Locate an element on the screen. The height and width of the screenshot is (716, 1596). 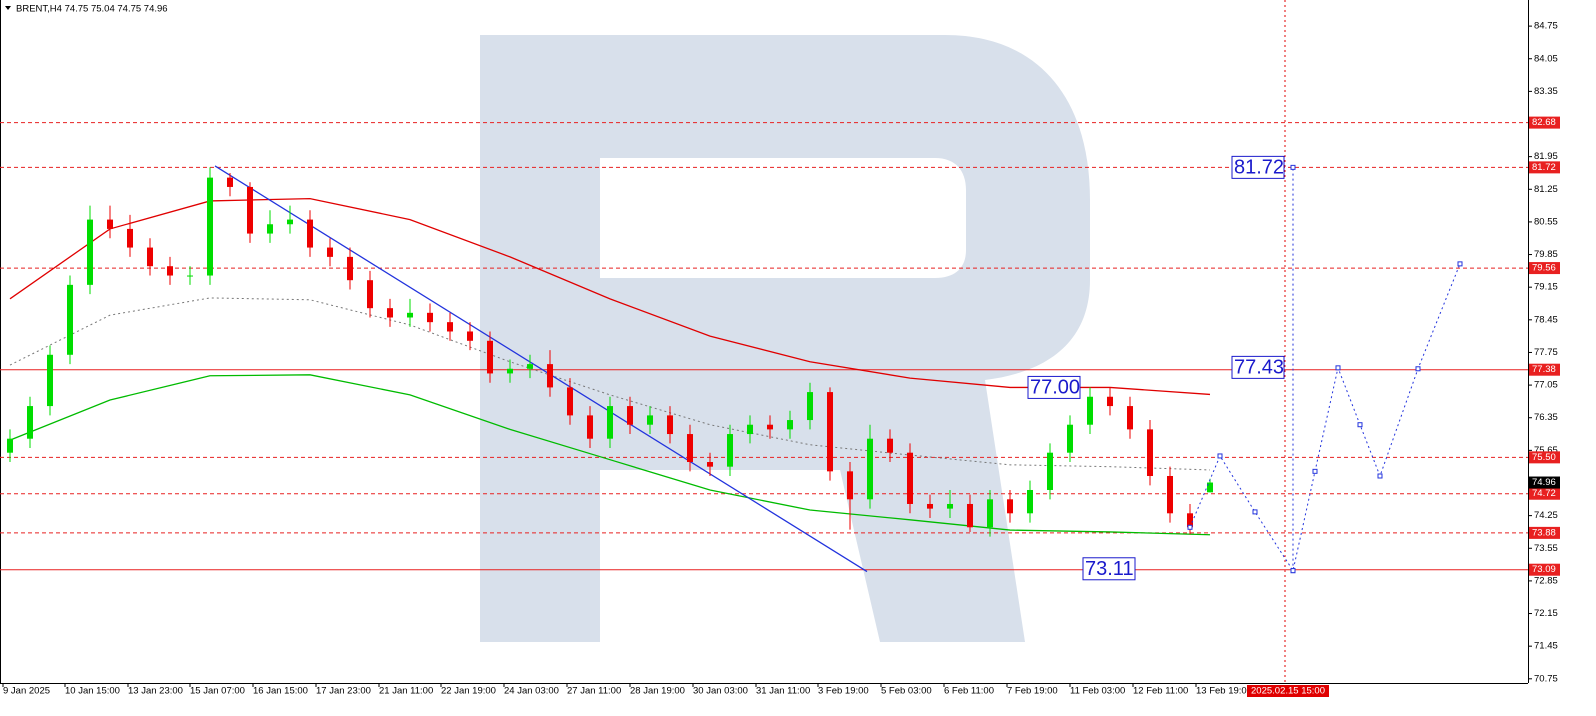
x-tick-label: 21 Jan 11:00 is located at coordinates (406, 691).